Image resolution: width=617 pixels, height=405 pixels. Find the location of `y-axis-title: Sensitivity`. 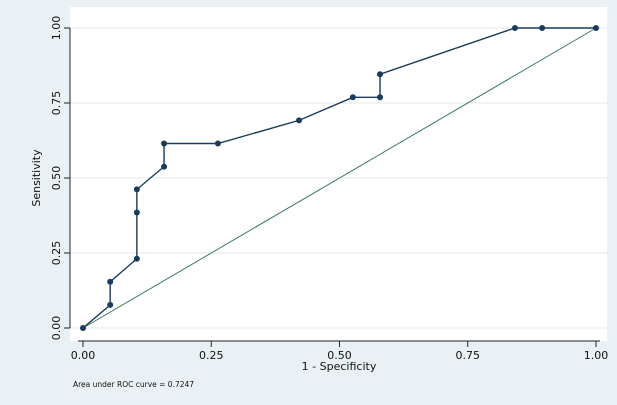

y-axis-title: Sensitivity is located at coordinates (36, 178).